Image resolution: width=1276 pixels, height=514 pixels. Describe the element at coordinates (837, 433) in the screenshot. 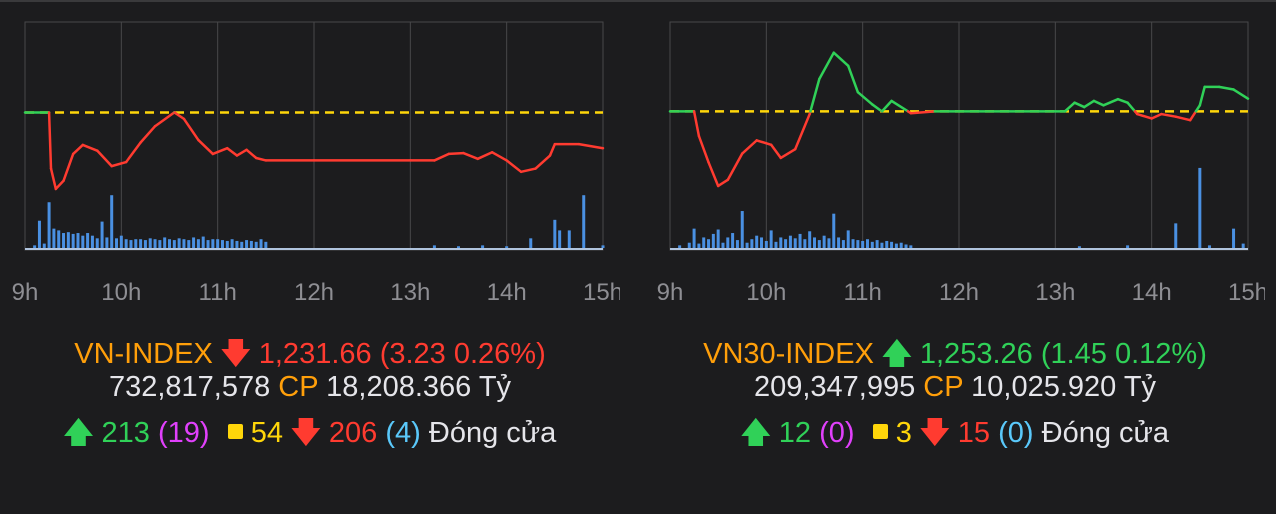

I see `ceiling-count: (0)` at that location.